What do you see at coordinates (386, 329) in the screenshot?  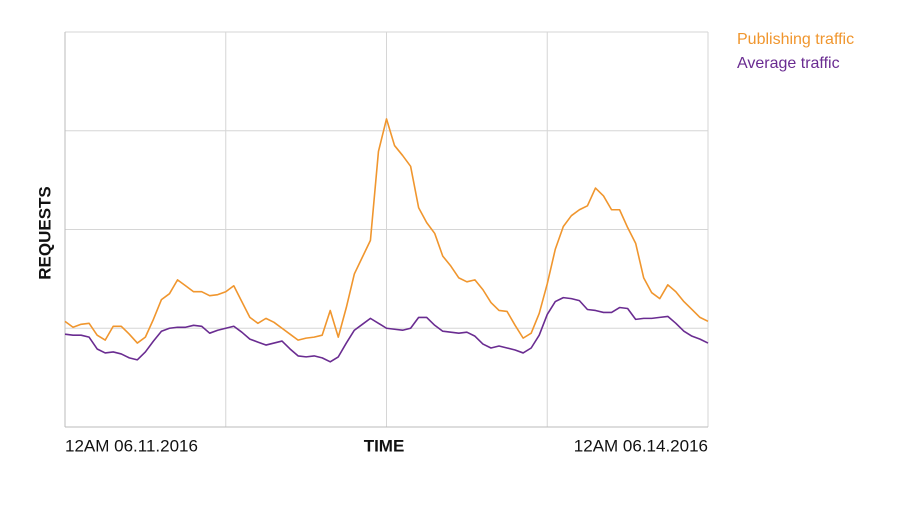 I see `series-line` at bounding box center [386, 329].